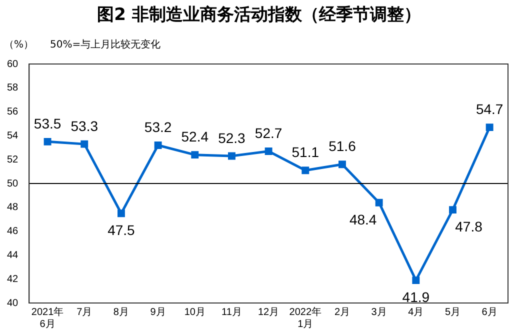 The image size is (518, 335). Describe the element at coordinates (13, 64) in the screenshot. I see `y-tick-label: 60` at that location.